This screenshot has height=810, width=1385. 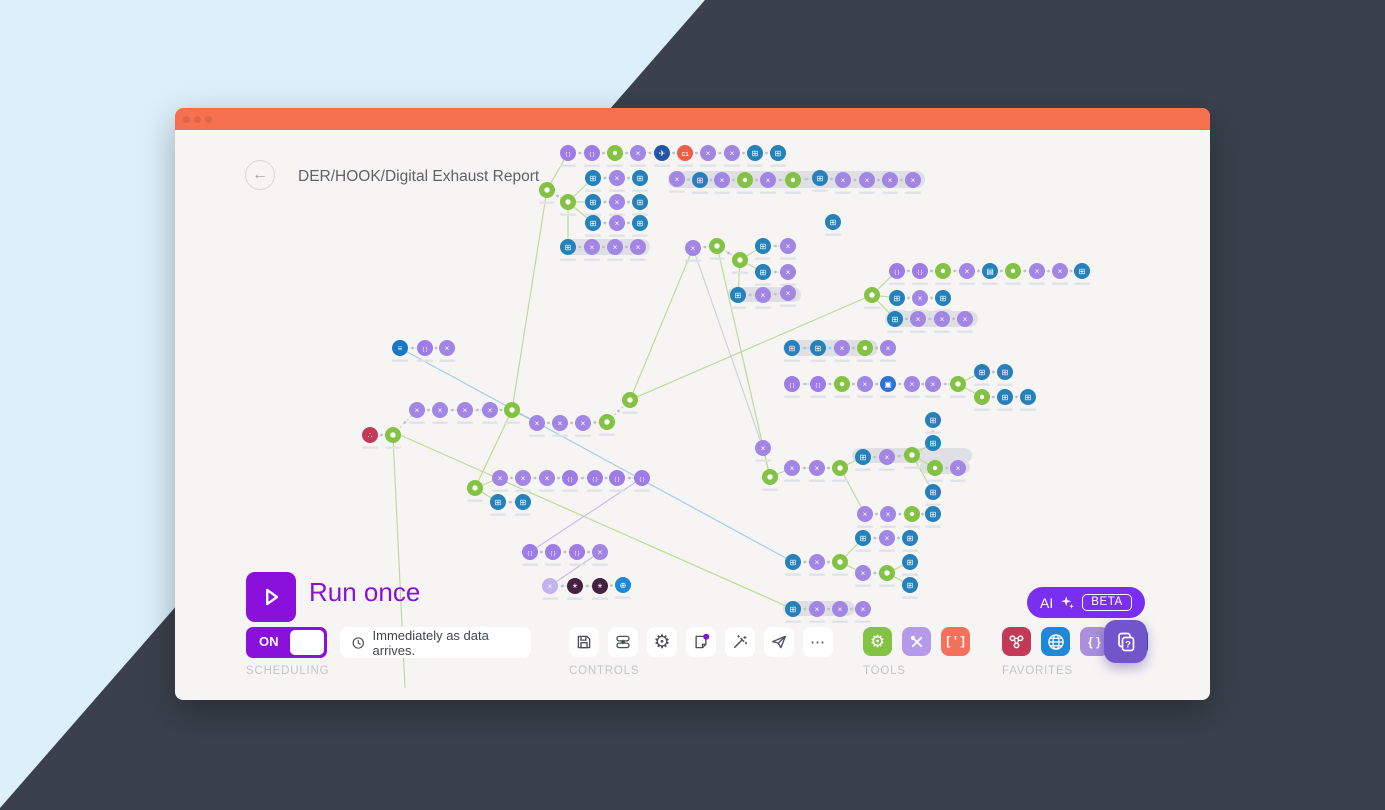 I want to click on toggle-knob, so click(x=307, y=642).